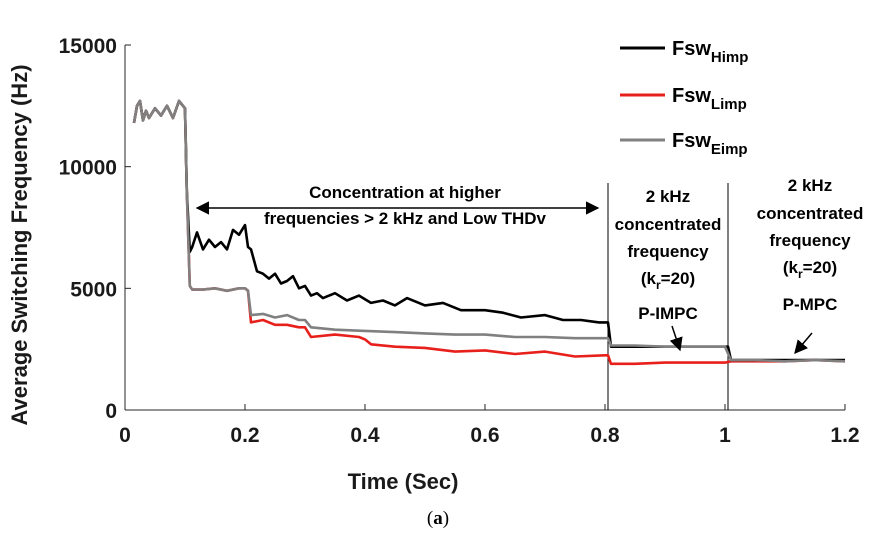  What do you see at coordinates (725, 435) in the screenshot?
I see `x-tick-label: 1` at bounding box center [725, 435].